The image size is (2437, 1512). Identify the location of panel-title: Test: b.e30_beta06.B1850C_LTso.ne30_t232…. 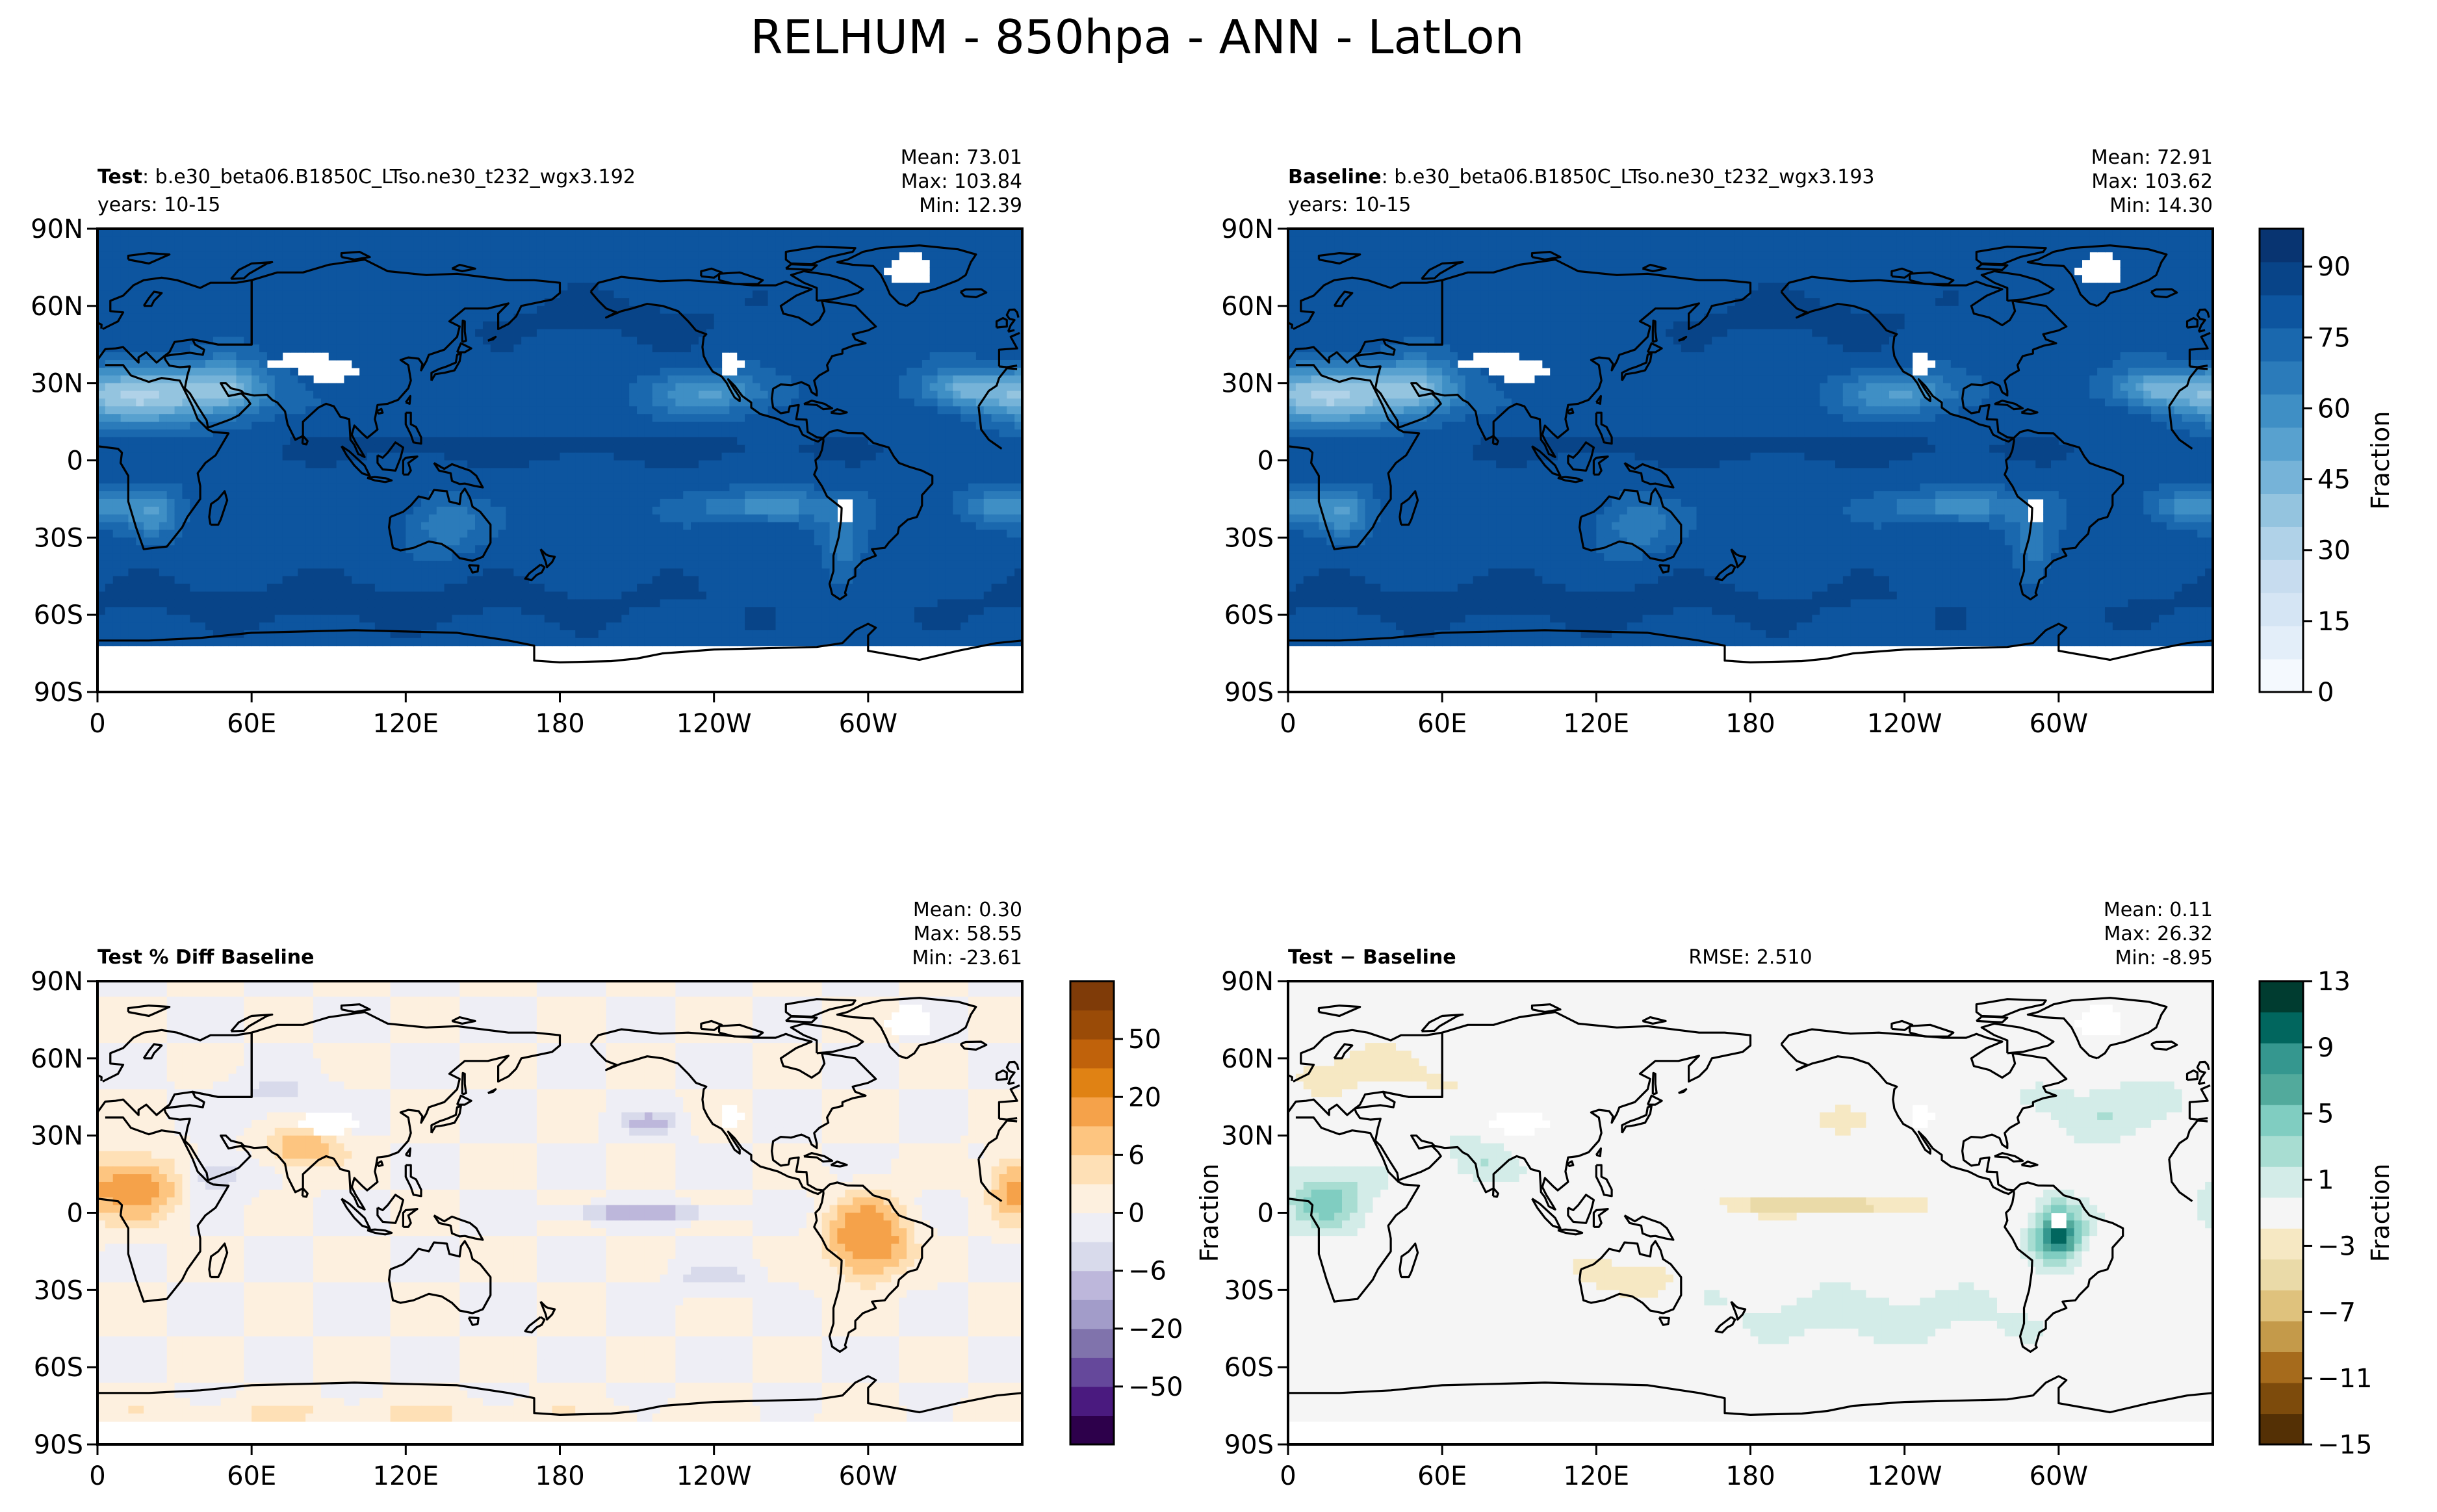
(366, 177).